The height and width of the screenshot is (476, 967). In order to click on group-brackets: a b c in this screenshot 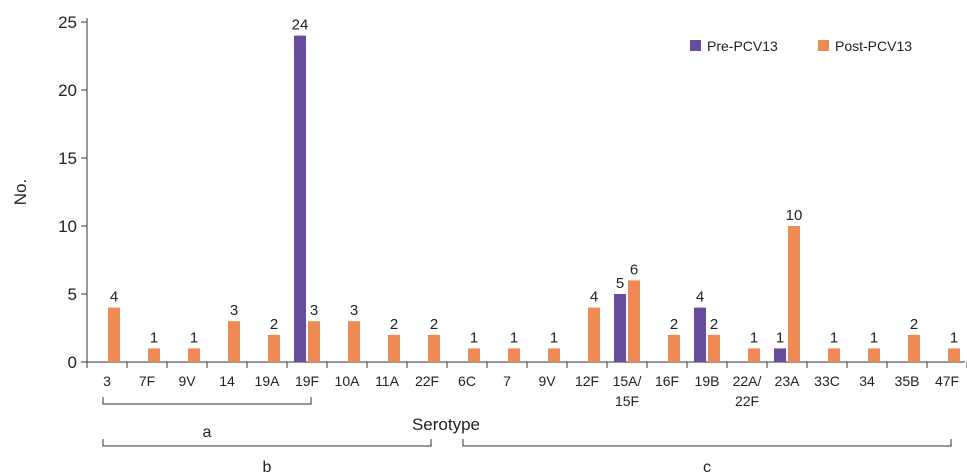, I will do `click(527, 436)`.